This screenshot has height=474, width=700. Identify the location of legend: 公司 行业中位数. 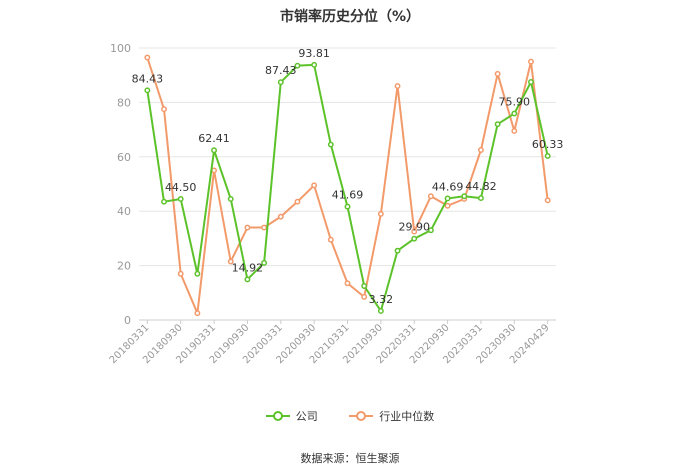
(350, 416).